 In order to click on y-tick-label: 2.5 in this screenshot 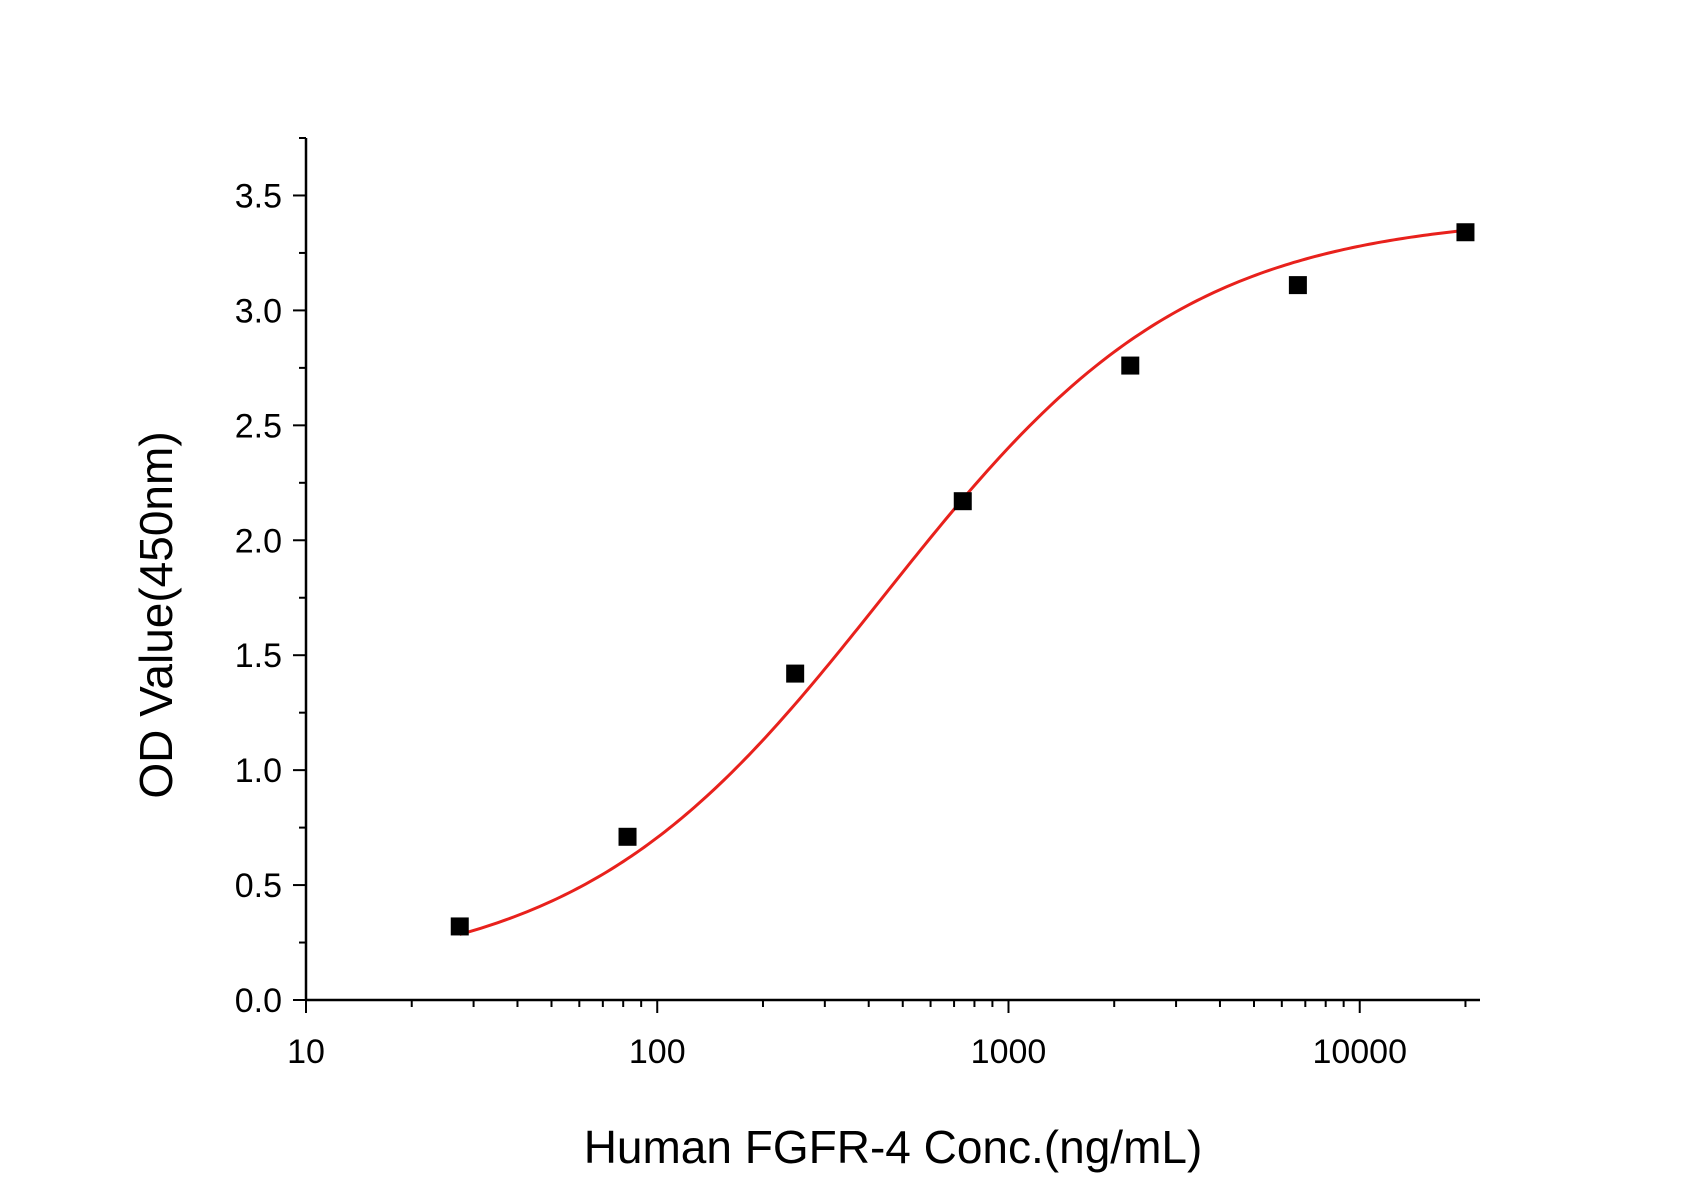, I will do `click(258, 426)`.